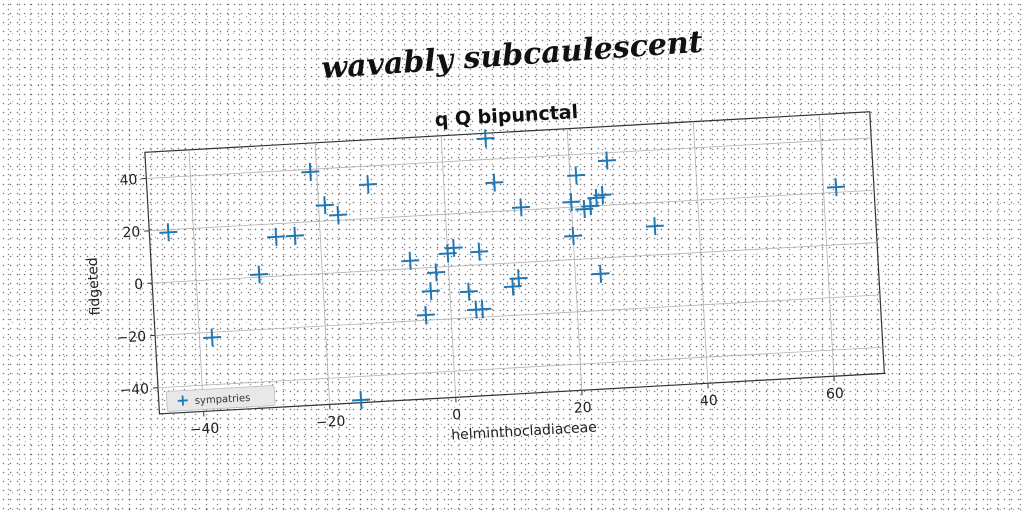 Image resolution: width=1024 pixels, height=512 pixels. What do you see at coordinates (223, 400) in the screenshot?
I see `legend-label: sympatries` at bounding box center [223, 400].